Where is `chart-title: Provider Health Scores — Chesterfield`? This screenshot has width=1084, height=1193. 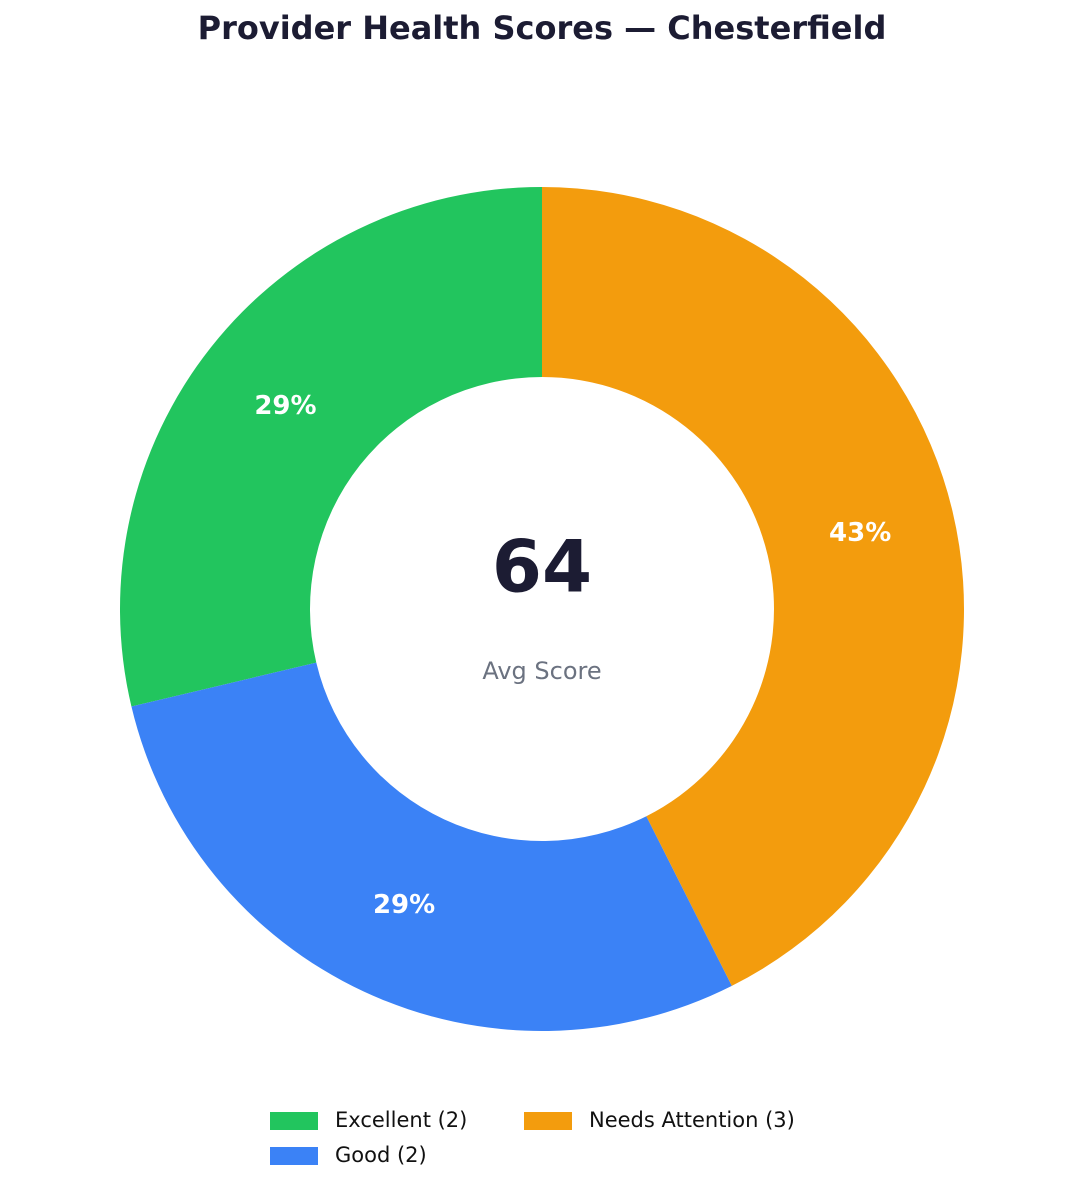 chart-title: Provider Health Scores — Chesterfield is located at coordinates (542, 28).